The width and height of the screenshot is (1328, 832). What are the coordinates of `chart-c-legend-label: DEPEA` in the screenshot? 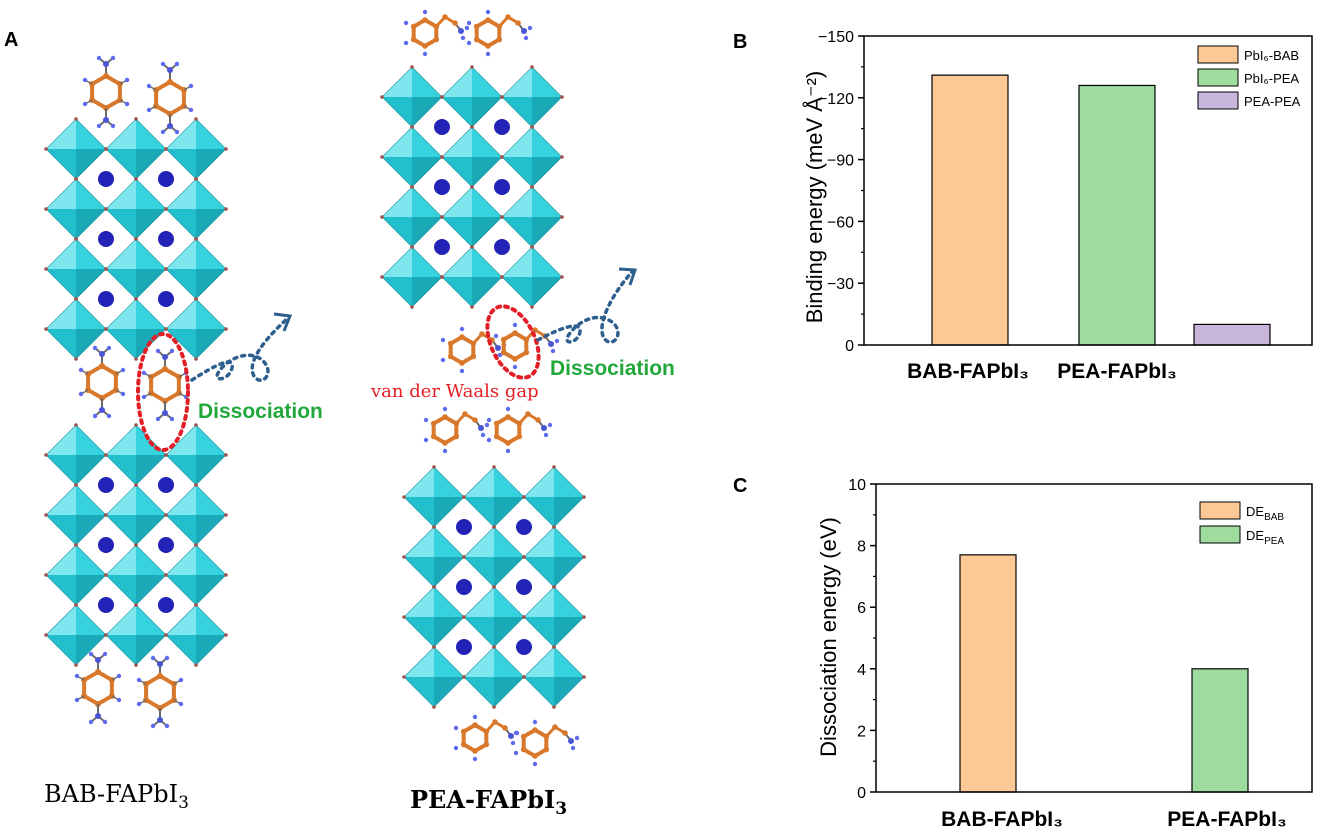 It's located at (1265, 537).